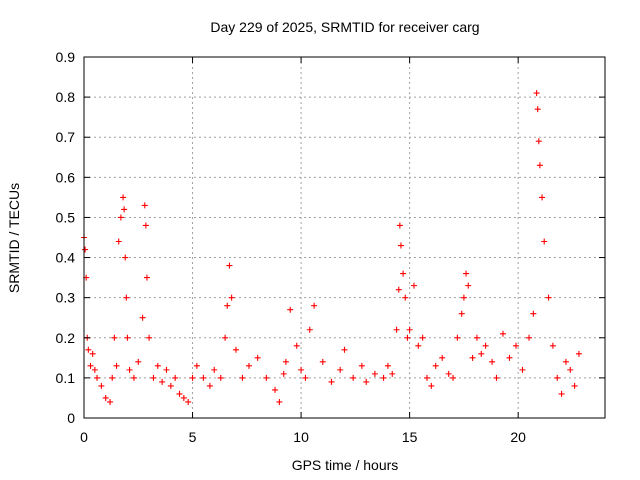  I want to click on x-tick-label: 0, so click(84, 437).